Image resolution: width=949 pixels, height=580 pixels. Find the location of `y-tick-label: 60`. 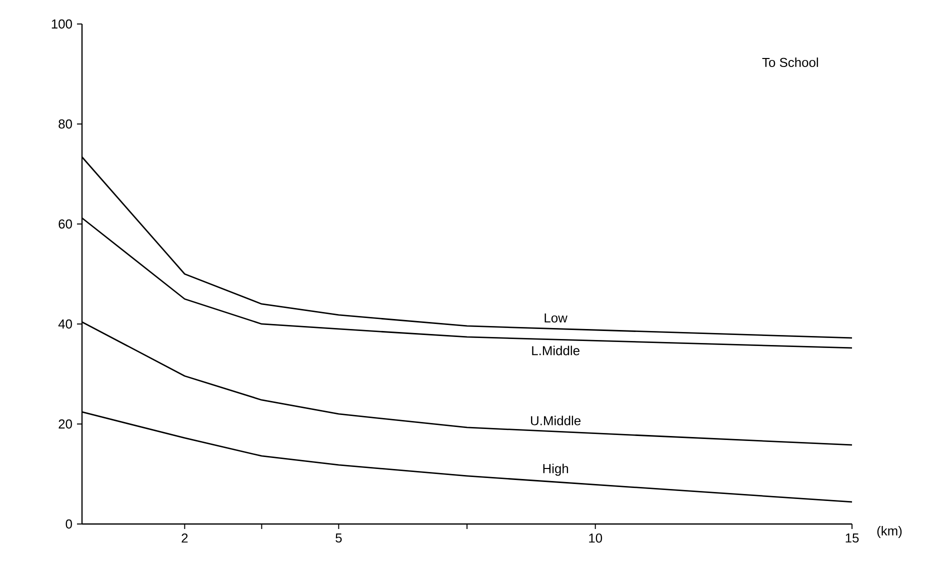

y-tick-label: 60 is located at coordinates (65, 224).